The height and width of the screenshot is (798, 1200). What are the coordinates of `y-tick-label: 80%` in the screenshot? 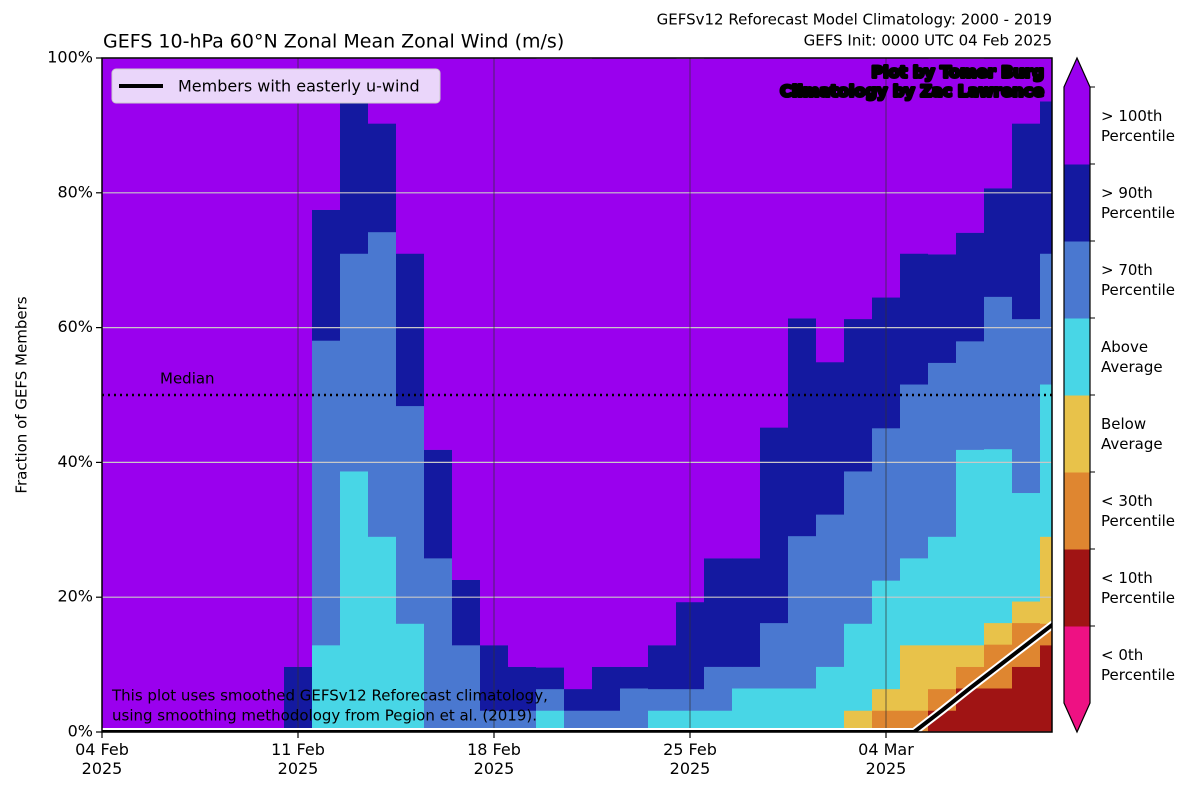 It's located at (75, 191).